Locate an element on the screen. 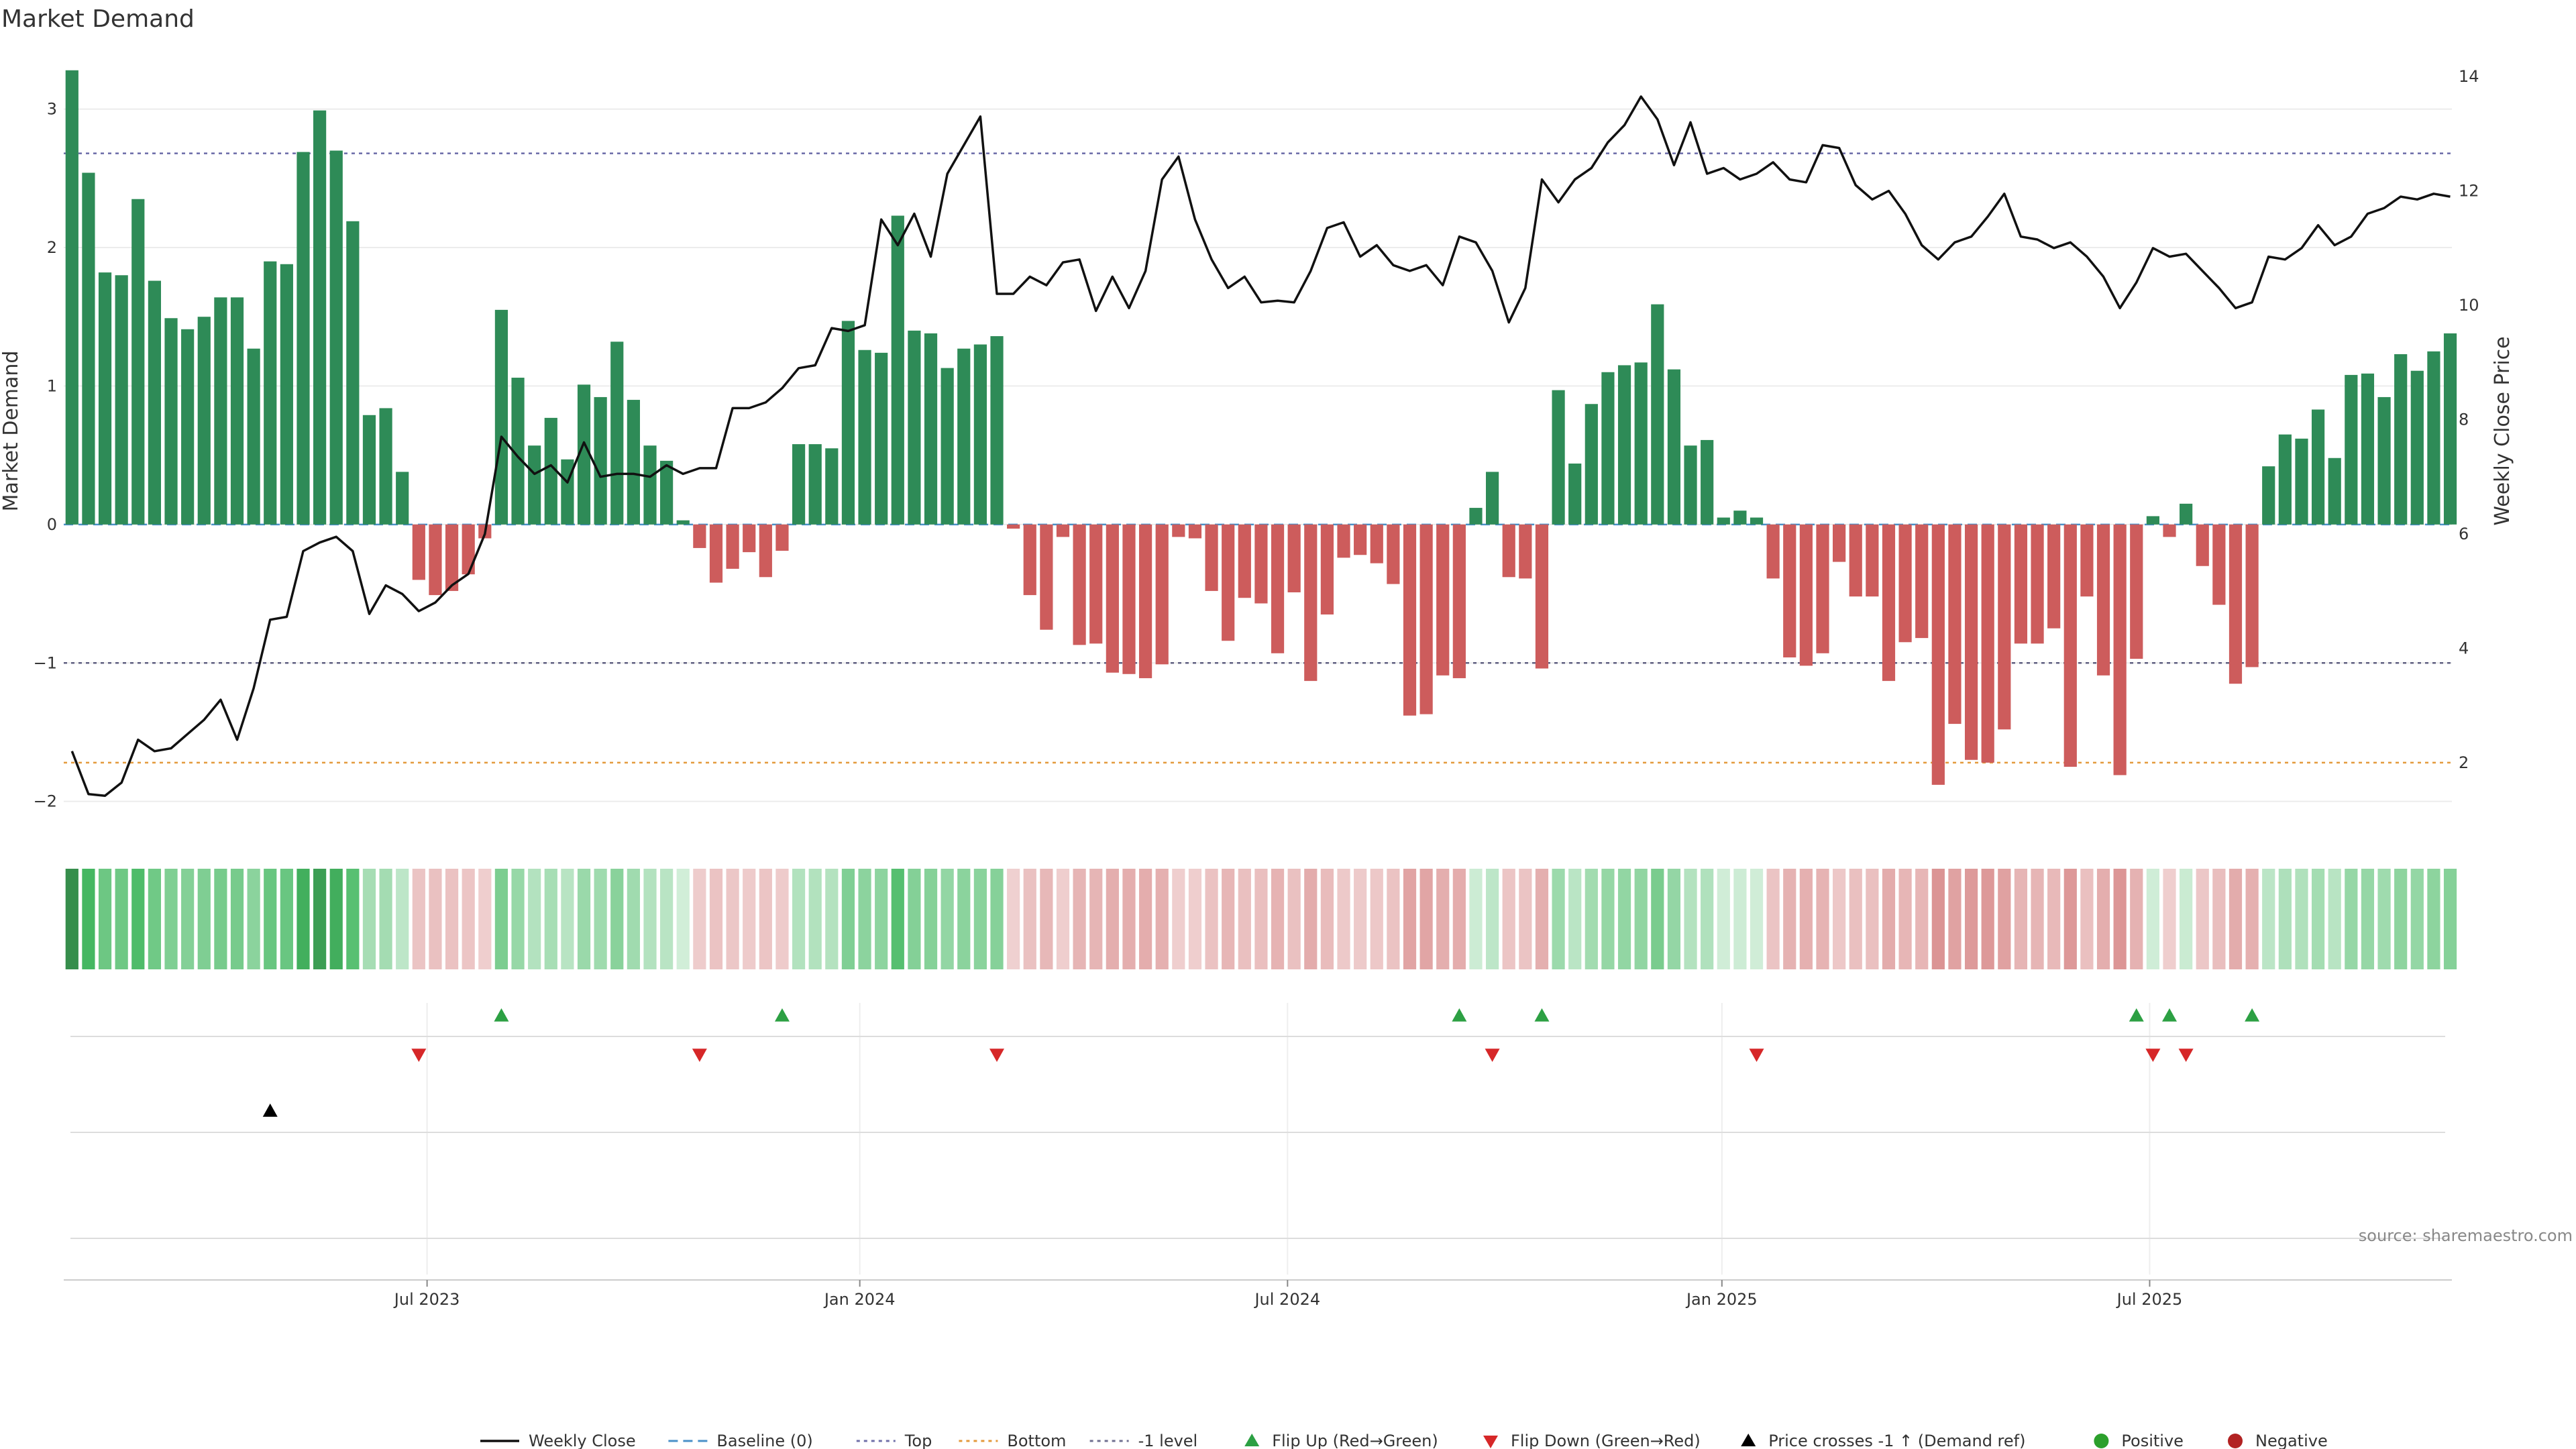 This screenshot has height=1449, width=2576. price-cross-marker is located at coordinates (270, 1110).